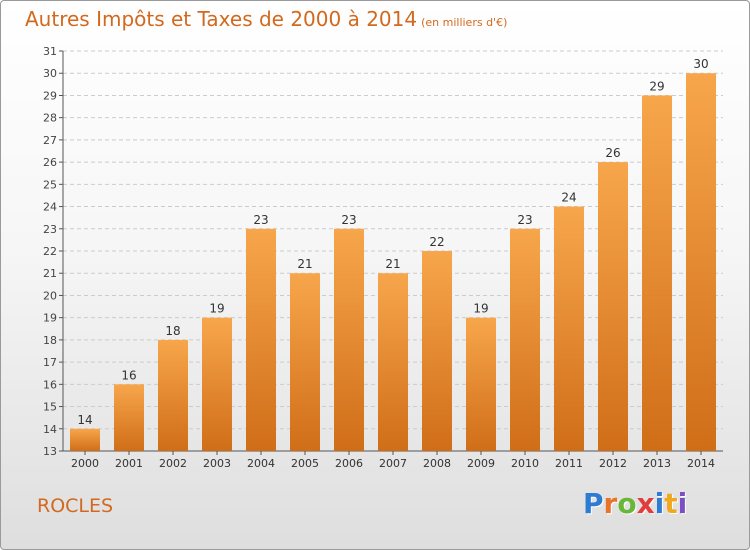 The height and width of the screenshot is (550, 750). I want to click on chart-title-unit: (en milliers d'€), so click(464, 22).